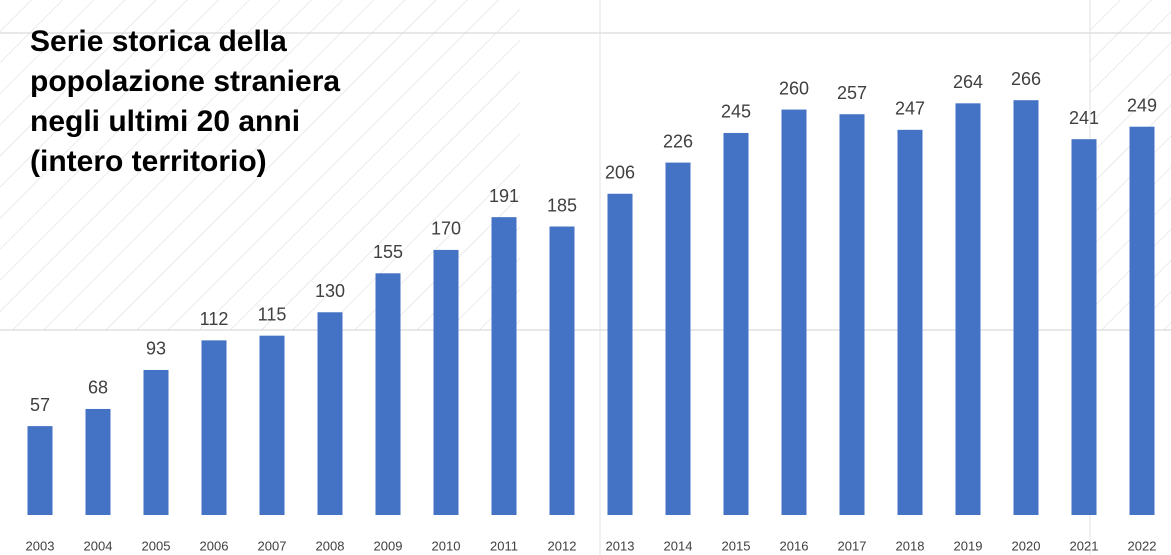 Image resolution: width=1171 pixels, height=555 pixels. What do you see at coordinates (330, 545) in the screenshot?
I see `x-tick-label: 2008` at bounding box center [330, 545].